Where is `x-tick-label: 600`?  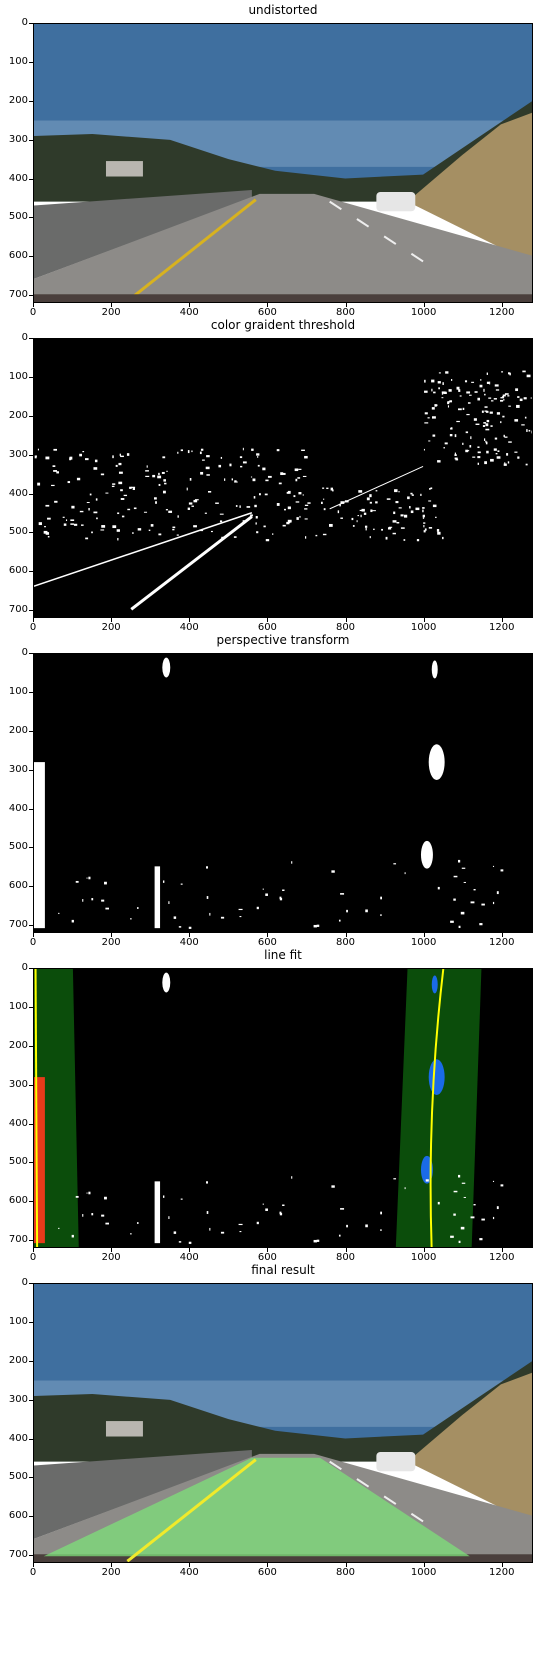
x-tick-label: 600 is located at coordinates (267, 1256).